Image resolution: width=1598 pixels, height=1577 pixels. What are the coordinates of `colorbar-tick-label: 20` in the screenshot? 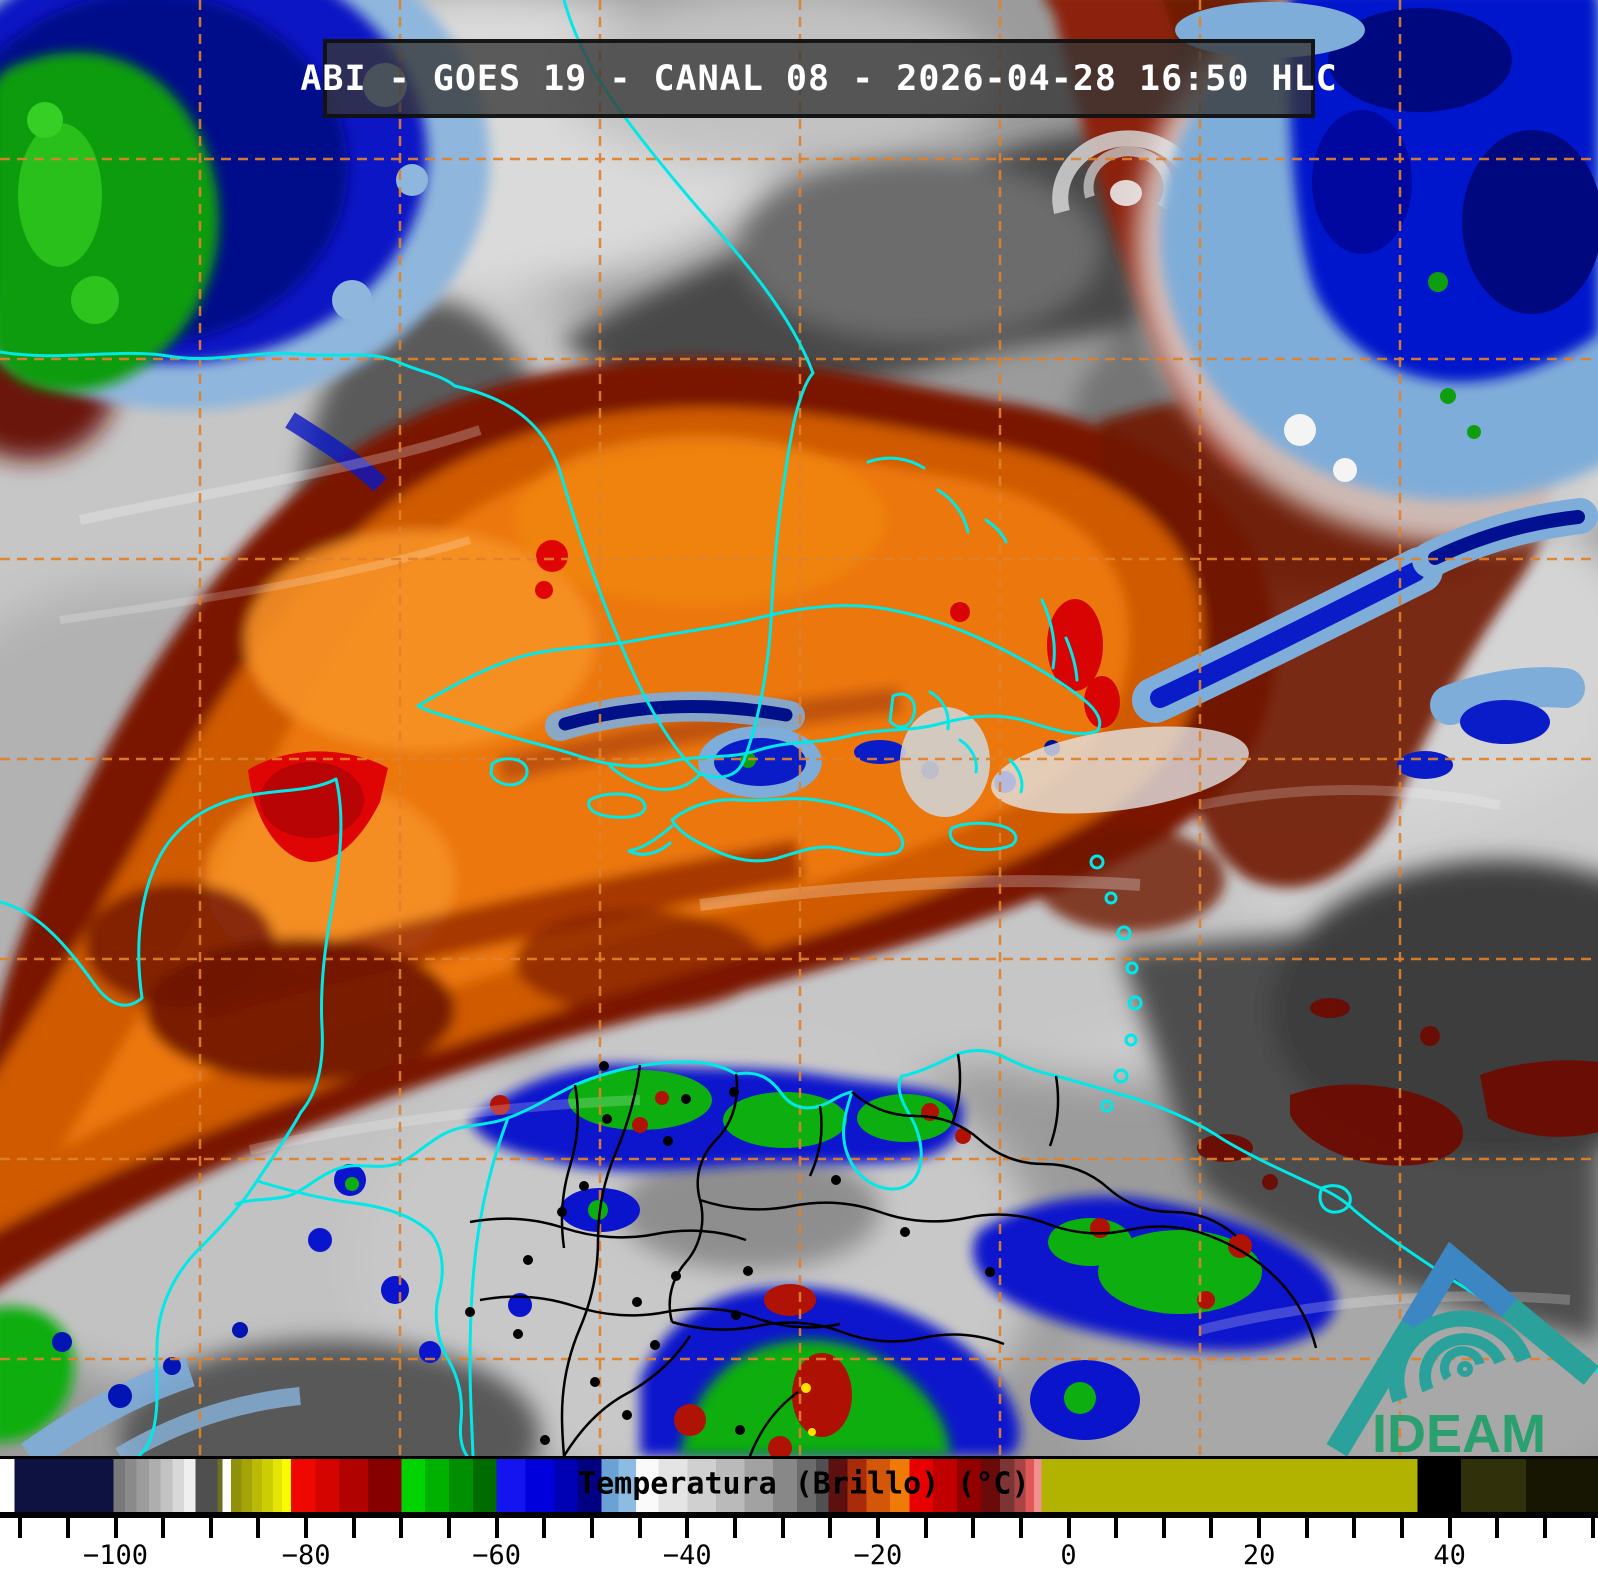 It's located at (1259, 1555).